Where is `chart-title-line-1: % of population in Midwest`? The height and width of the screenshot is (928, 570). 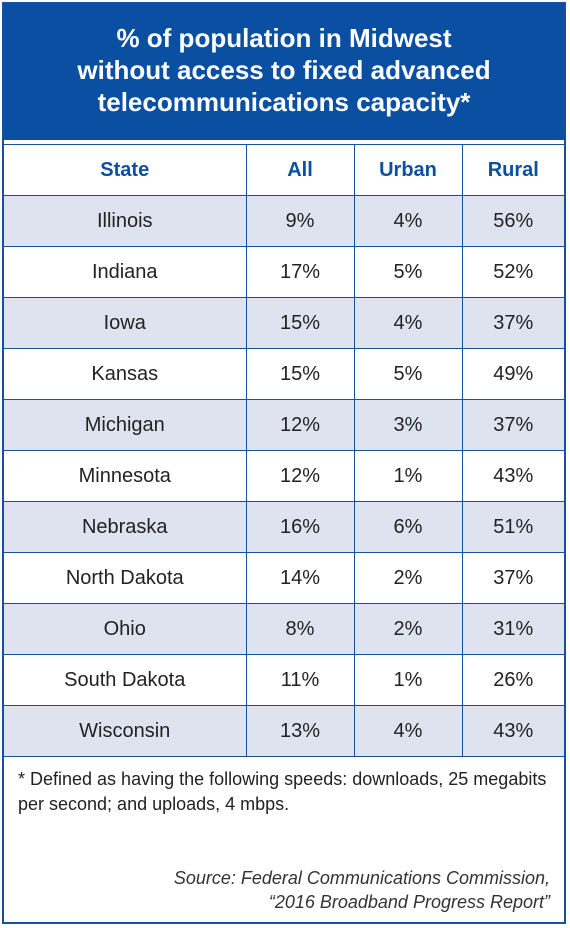
chart-title-line-1: % of population in Midwest is located at coordinates (284, 38).